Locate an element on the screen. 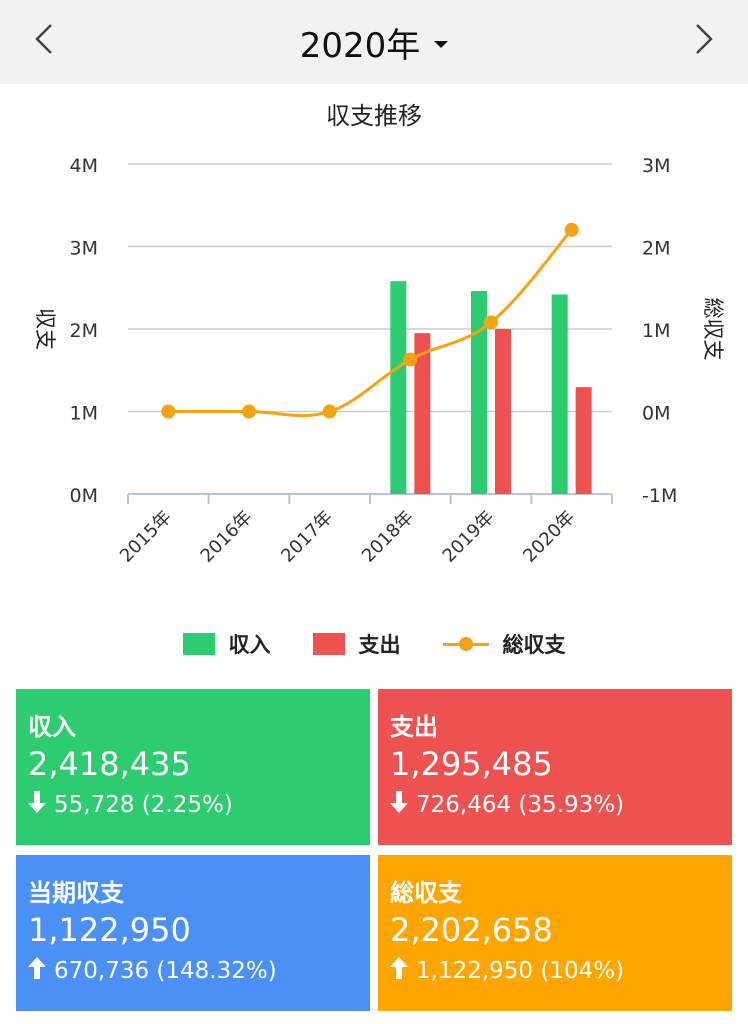 The height and width of the screenshot is (1024, 748). year-select: 2020年 is located at coordinates (374, 42).